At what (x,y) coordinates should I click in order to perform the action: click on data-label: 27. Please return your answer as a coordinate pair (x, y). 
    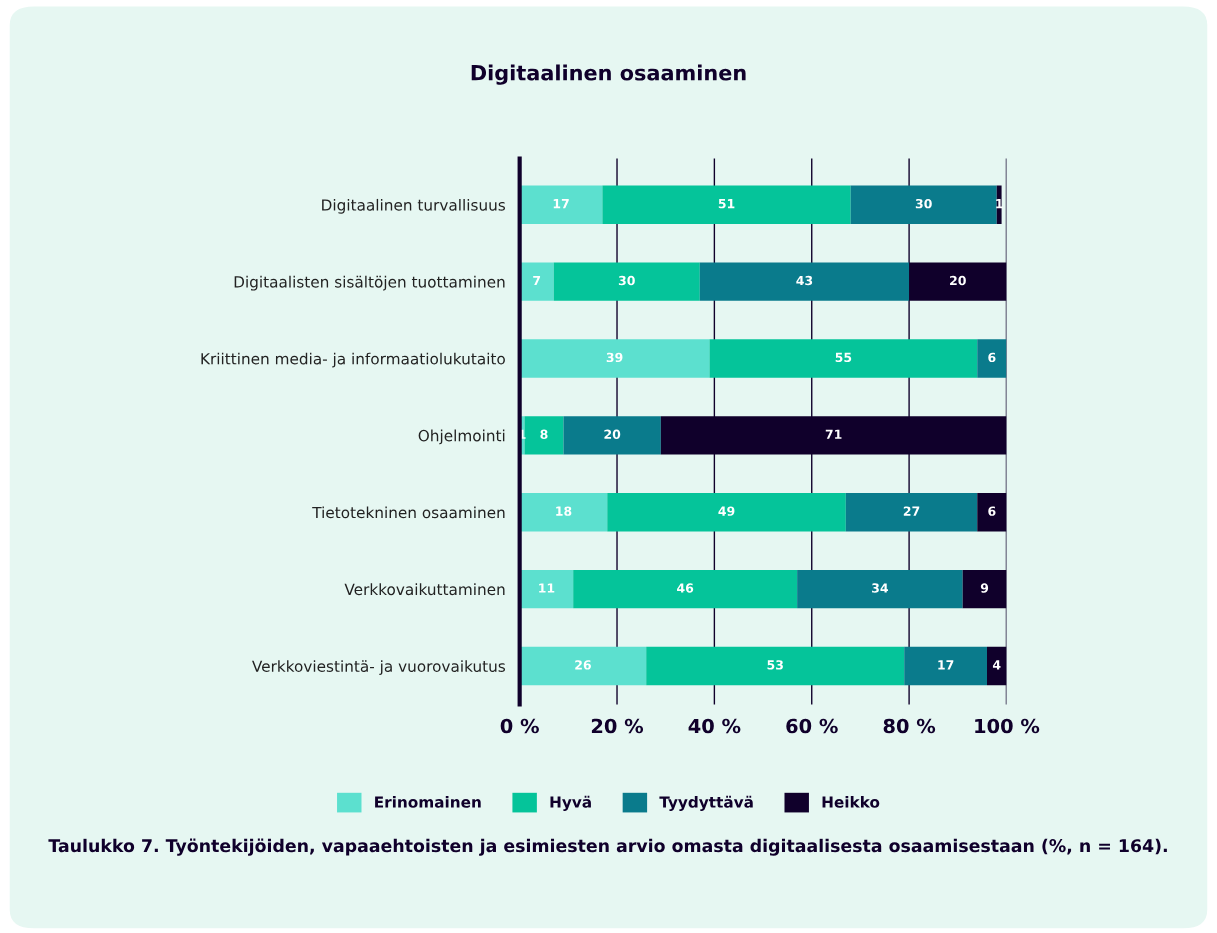
    Looking at the image, I should click on (911, 511).